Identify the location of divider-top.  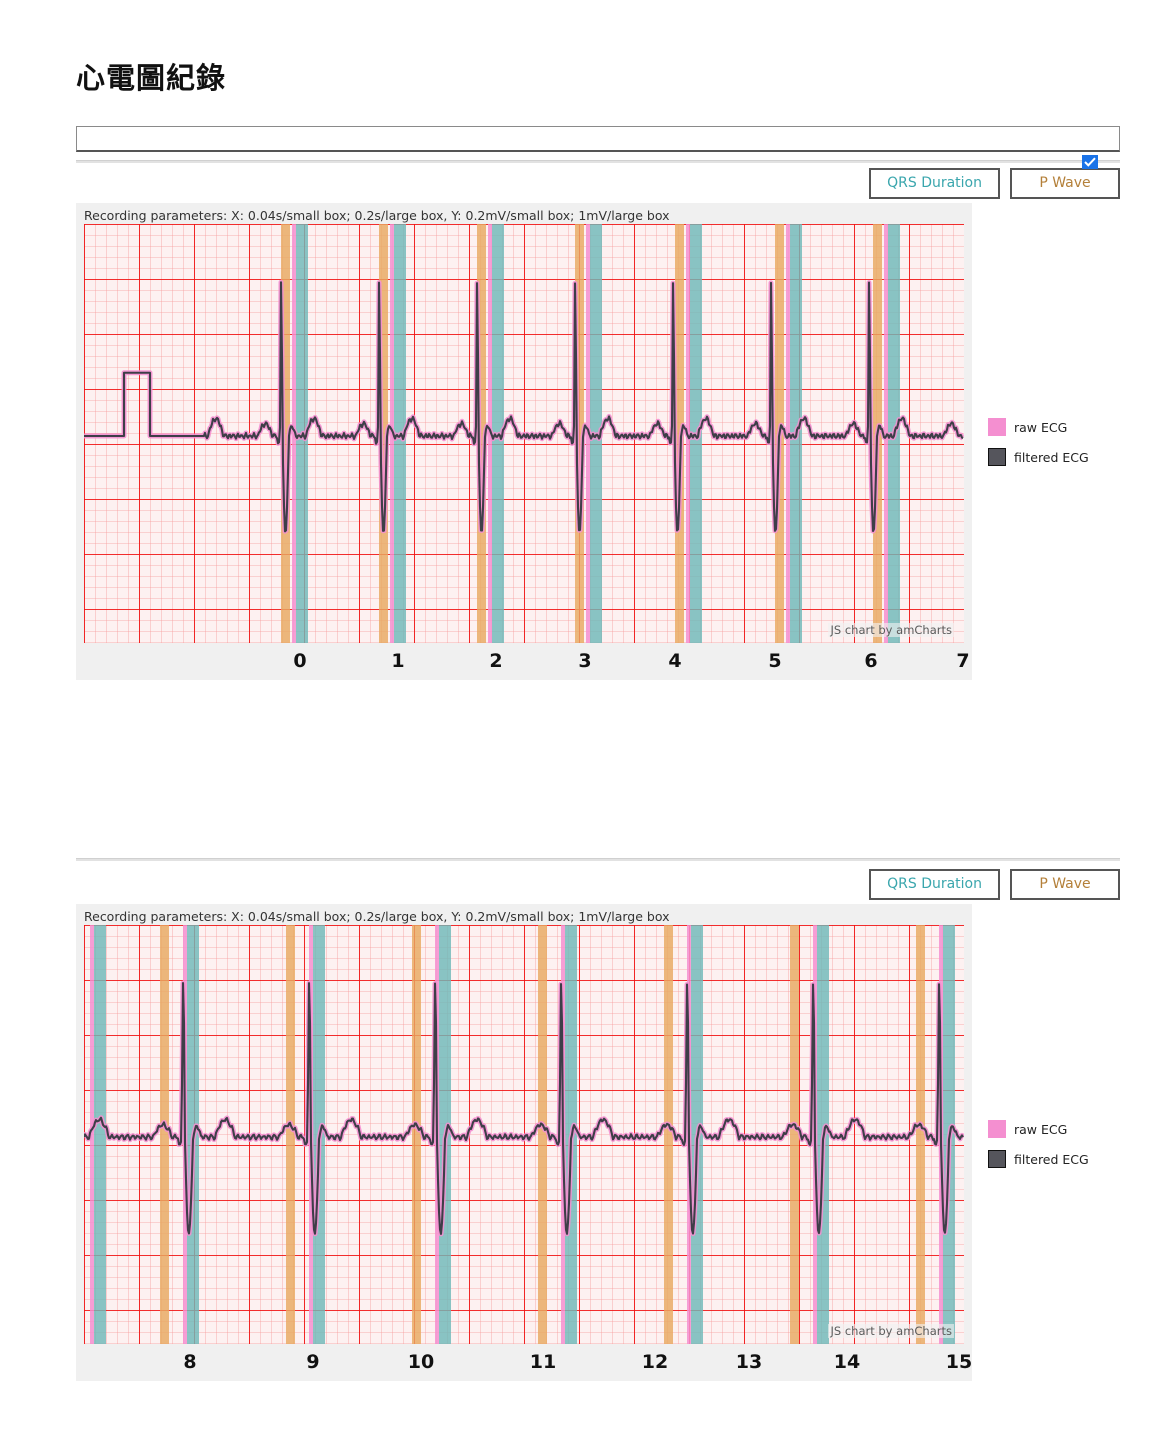
(598, 161).